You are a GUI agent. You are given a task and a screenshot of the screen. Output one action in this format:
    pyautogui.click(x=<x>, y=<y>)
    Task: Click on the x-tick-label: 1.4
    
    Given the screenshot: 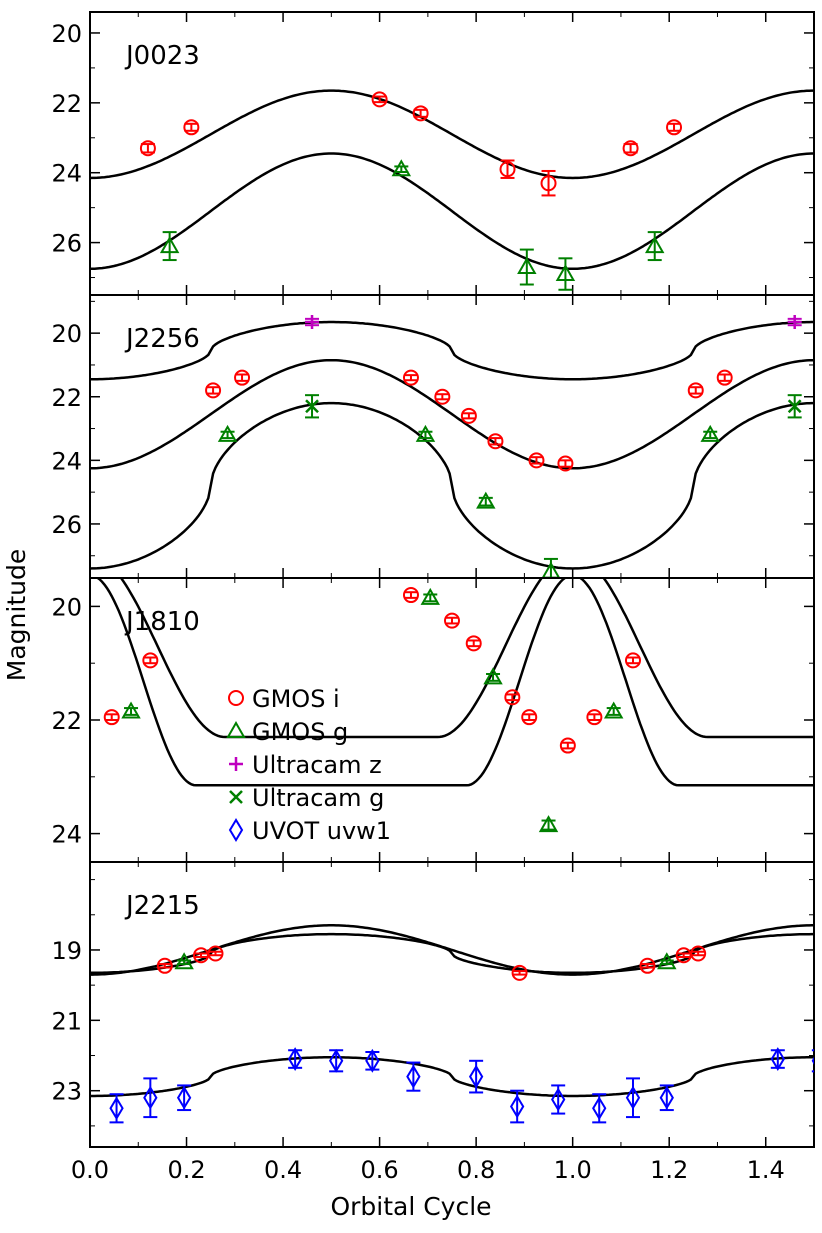 What is the action you would take?
    pyautogui.click(x=766, y=1170)
    